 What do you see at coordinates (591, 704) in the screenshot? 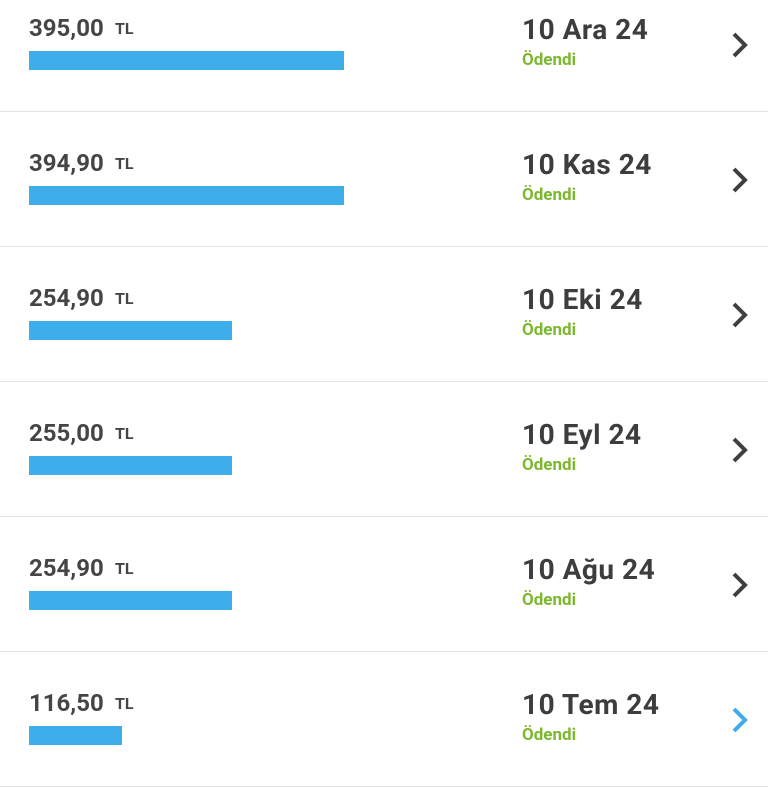
I see `due-date: 10 Tem 24` at bounding box center [591, 704].